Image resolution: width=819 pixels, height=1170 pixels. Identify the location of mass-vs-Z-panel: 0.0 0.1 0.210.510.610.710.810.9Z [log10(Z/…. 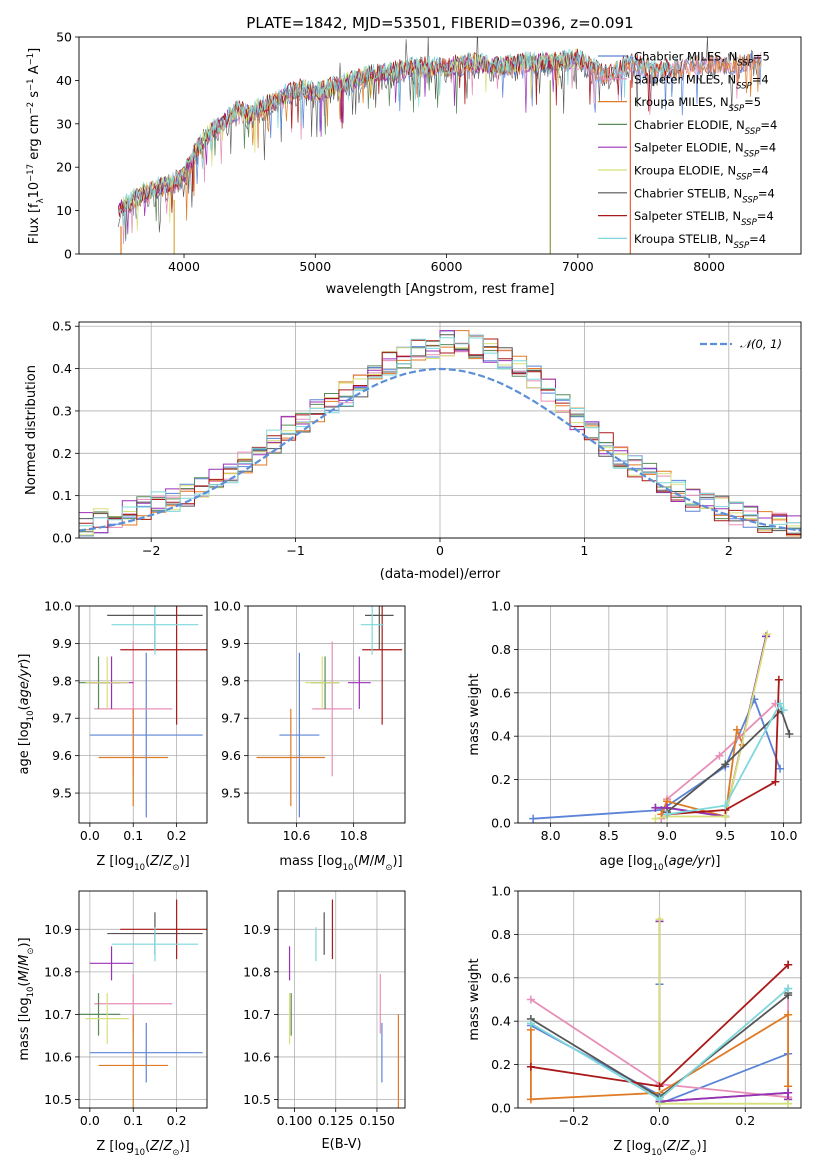
(112, 1024).